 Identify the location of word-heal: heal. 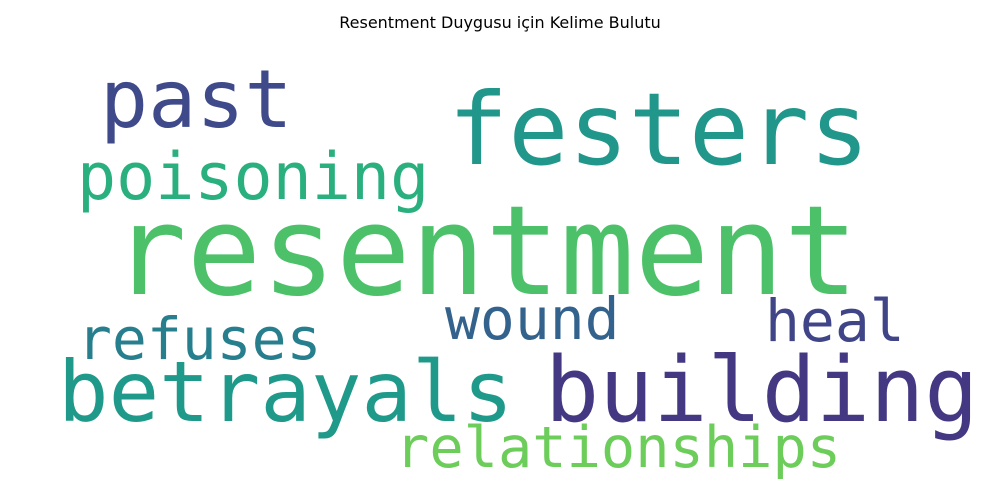
(835, 321).